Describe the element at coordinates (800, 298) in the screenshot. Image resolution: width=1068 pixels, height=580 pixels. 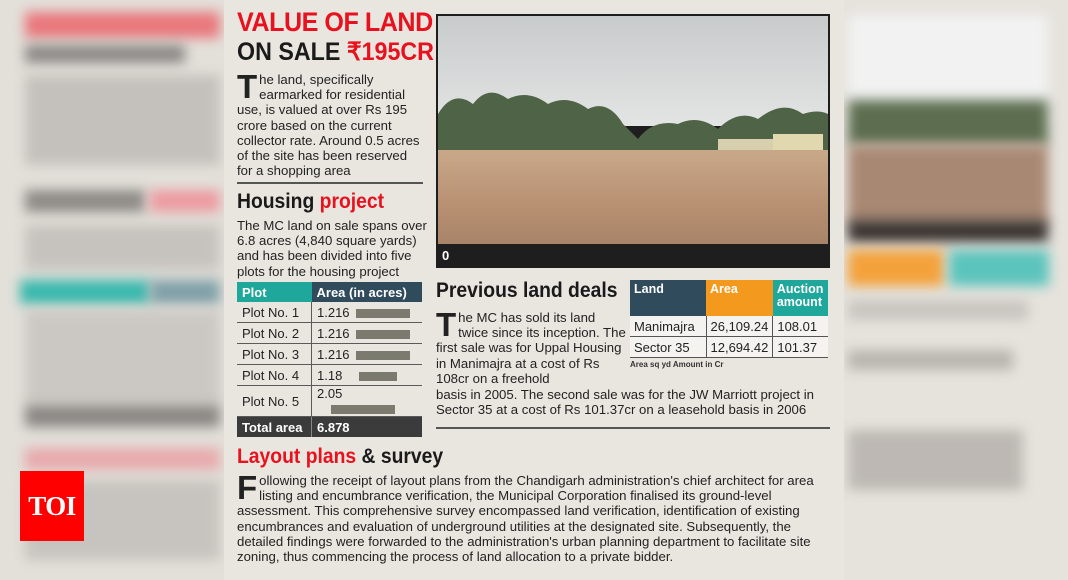
I see `deals-header-amount: Auction amount` at that location.